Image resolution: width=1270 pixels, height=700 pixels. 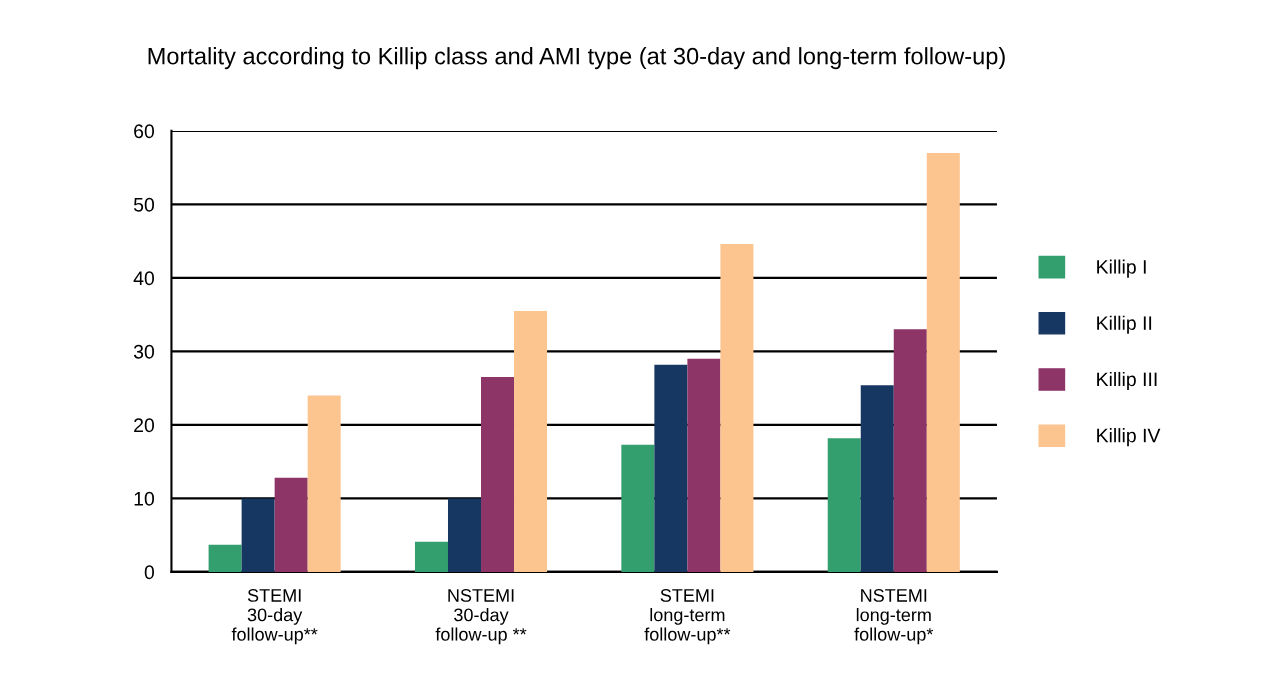 I want to click on y-tick-label: 40, so click(x=144, y=278).